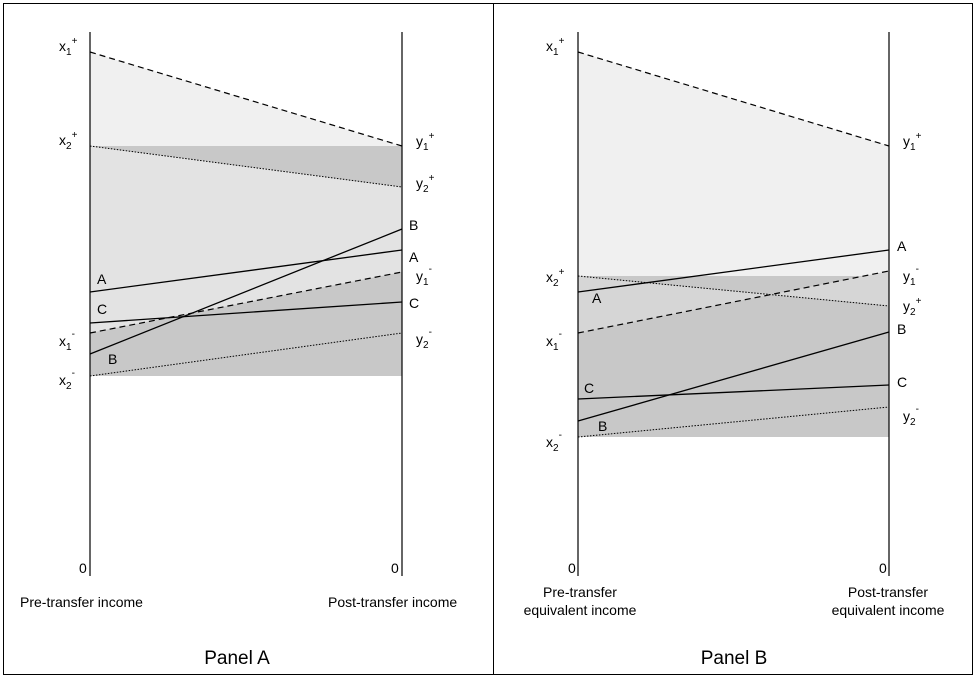 Image resolution: width=976 pixels, height=678 pixels. I want to click on panel-a-band-inner-light, so click(246, 239).